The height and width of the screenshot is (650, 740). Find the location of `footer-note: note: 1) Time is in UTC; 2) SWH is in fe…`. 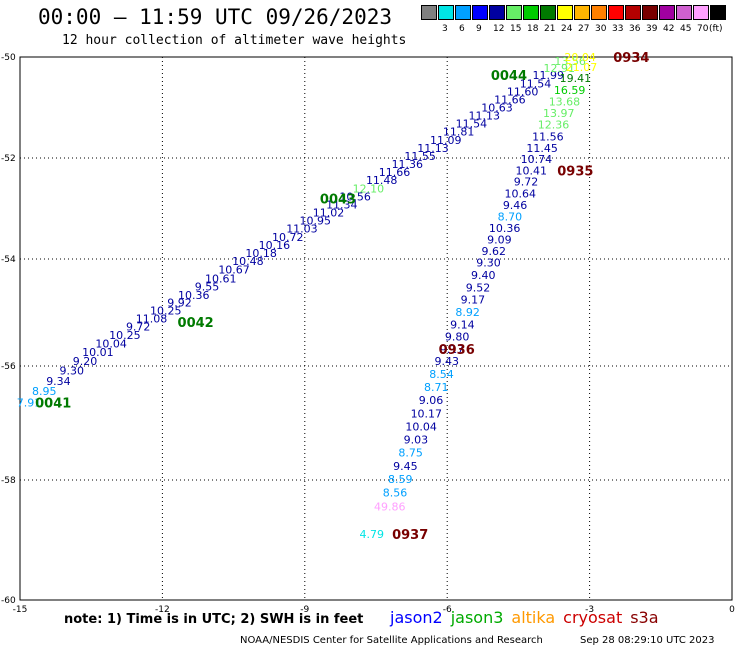

footer-note: note: 1) Time is in UTC; 2) SWH is in fe… is located at coordinates (214, 619).